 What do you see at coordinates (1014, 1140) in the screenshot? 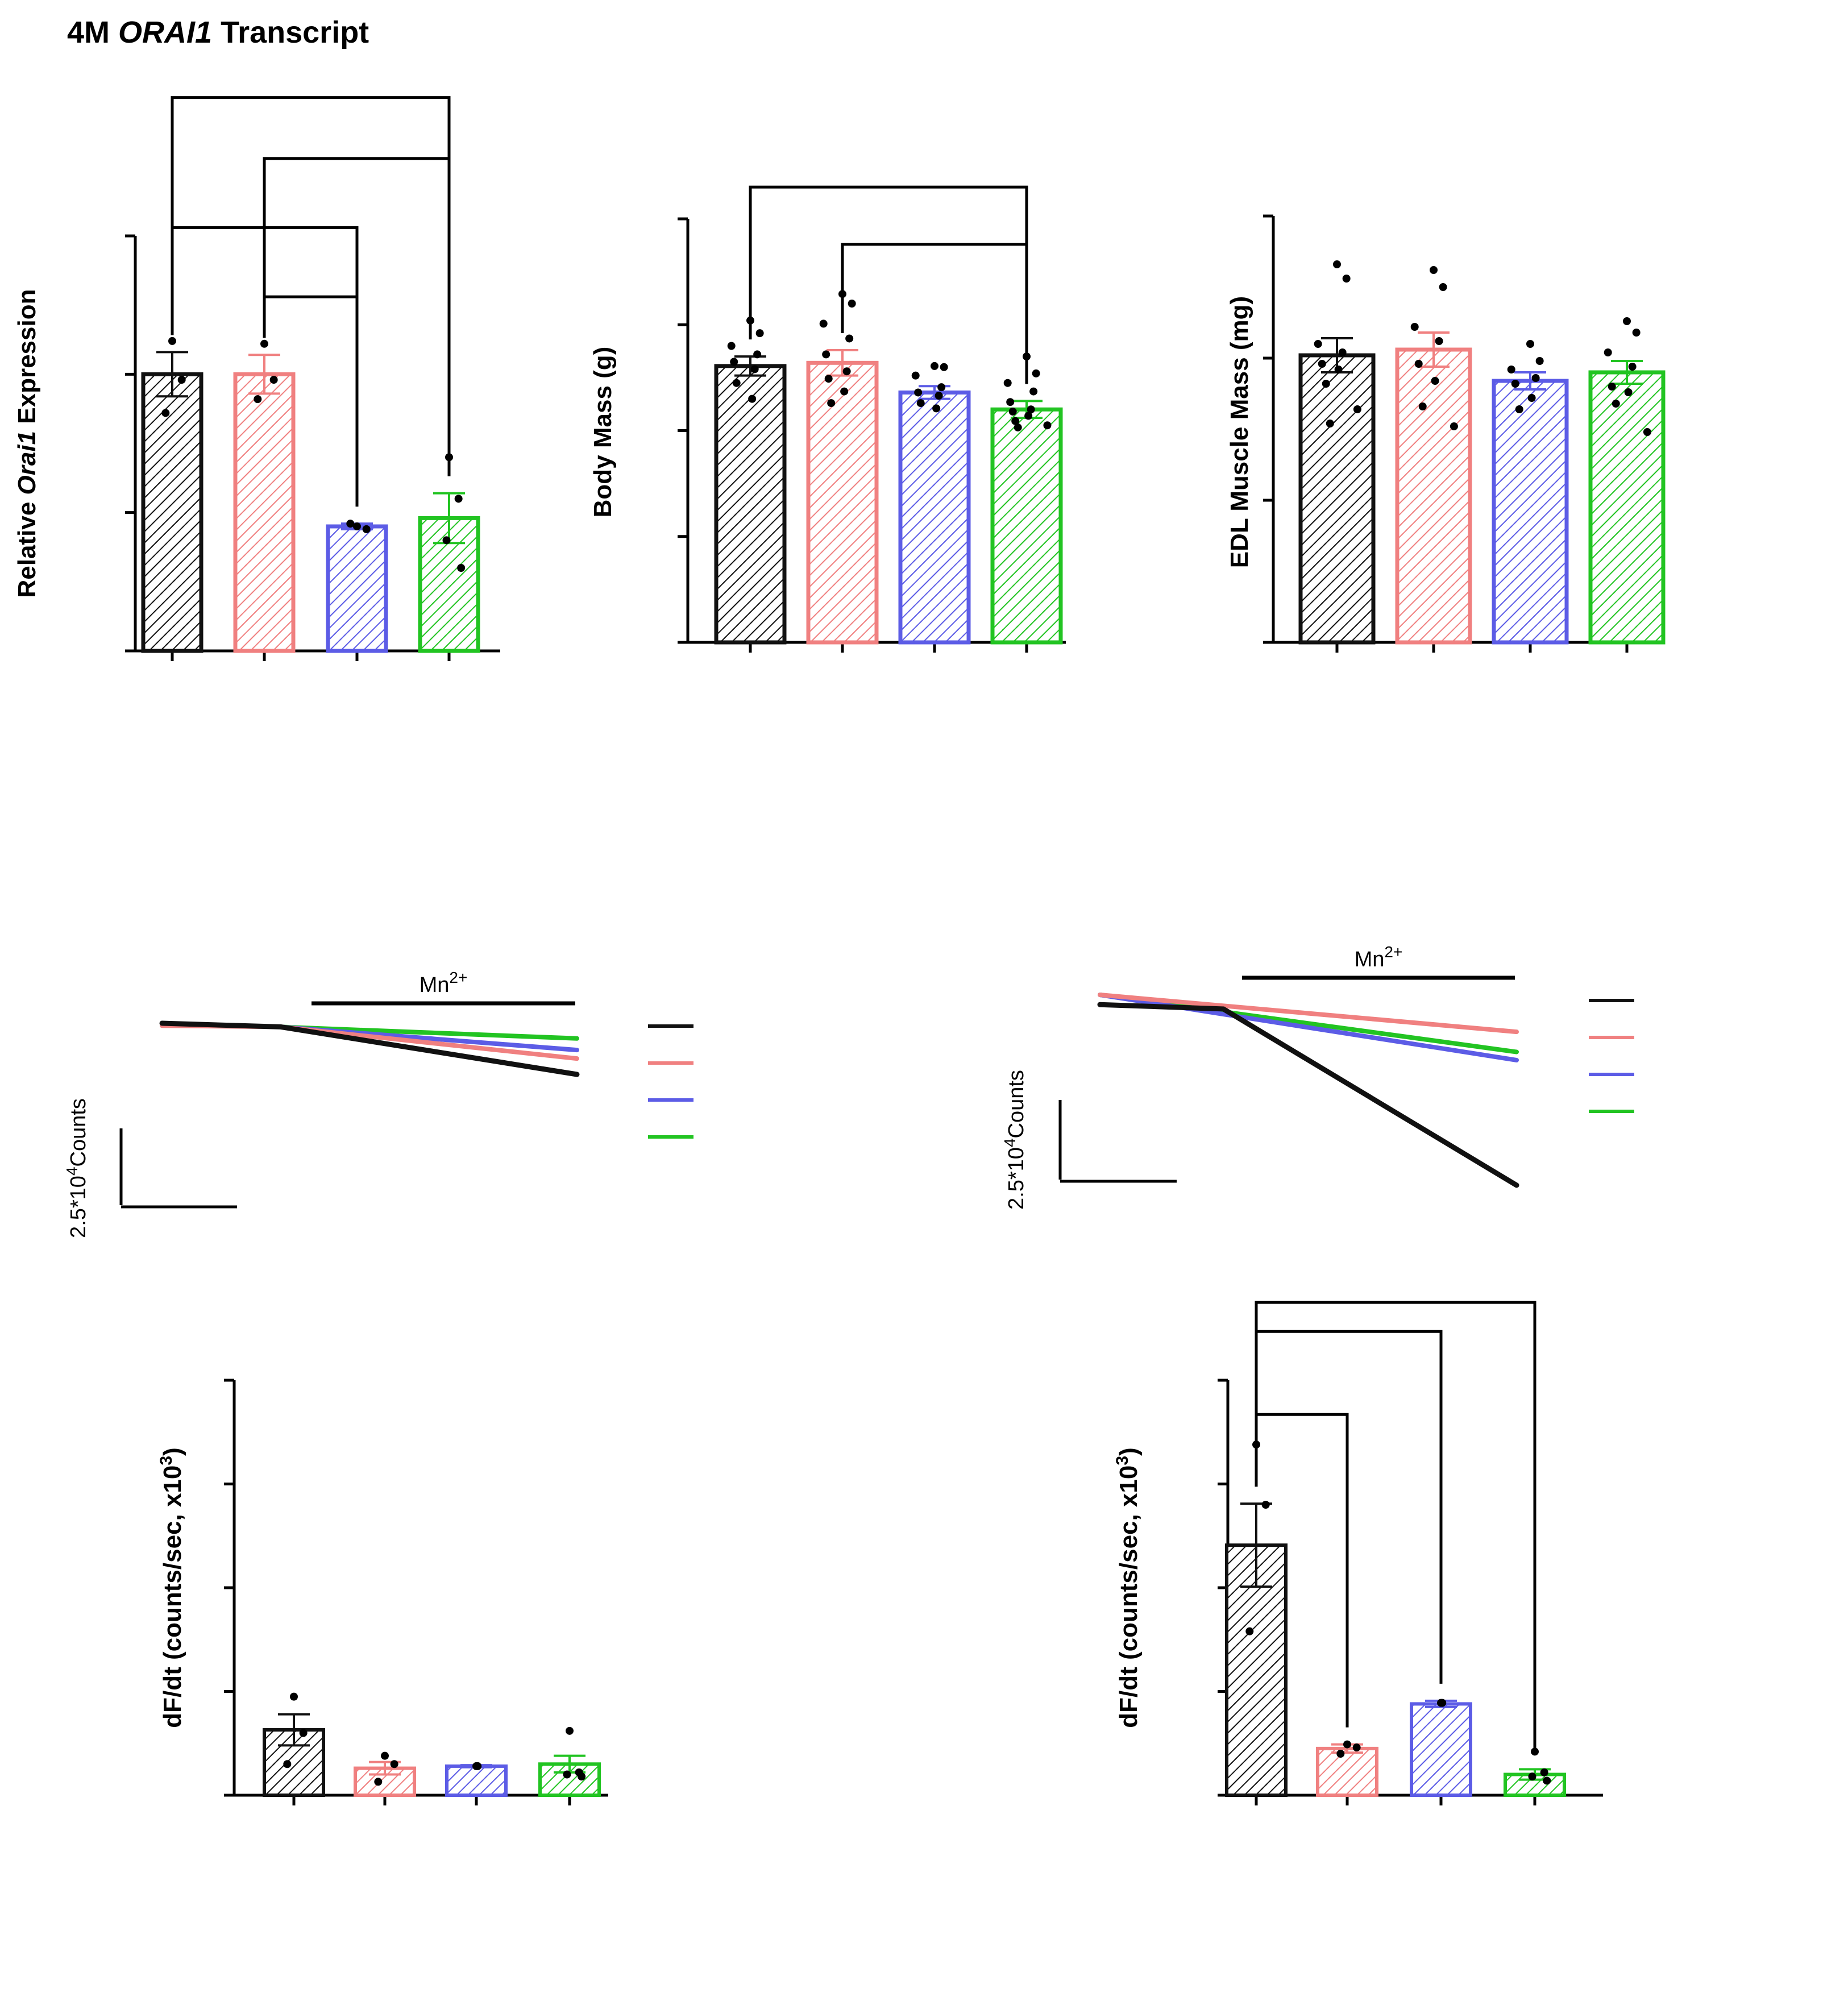
I see `scale-y-label: 2.5*104Counts` at bounding box center [1014, 1140].